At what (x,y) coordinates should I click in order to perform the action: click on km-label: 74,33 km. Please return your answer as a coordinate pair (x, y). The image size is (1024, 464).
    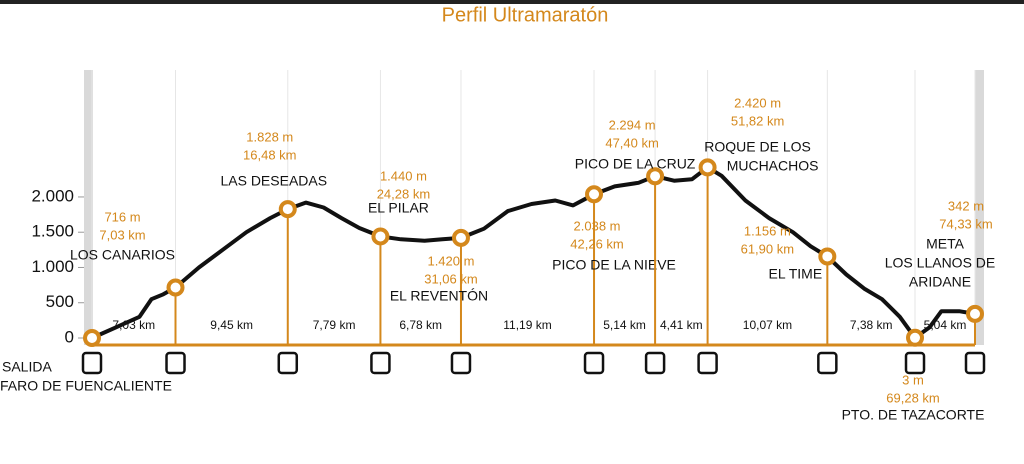
    Looking at the image, I should click on (965, 223).